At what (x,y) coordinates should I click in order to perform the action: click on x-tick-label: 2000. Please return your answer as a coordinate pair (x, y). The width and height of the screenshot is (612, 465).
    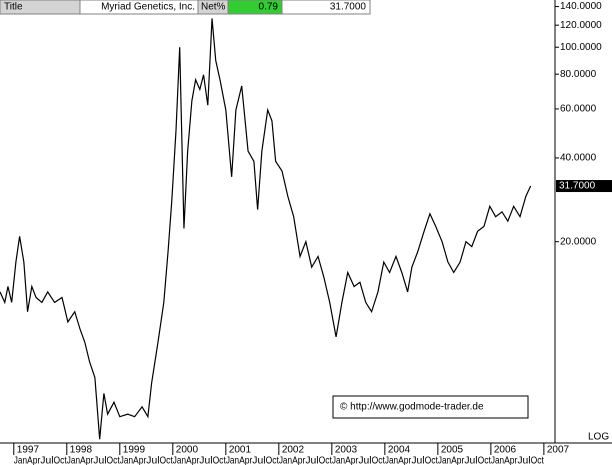
    Looking at the image, I should click on (187, 450).